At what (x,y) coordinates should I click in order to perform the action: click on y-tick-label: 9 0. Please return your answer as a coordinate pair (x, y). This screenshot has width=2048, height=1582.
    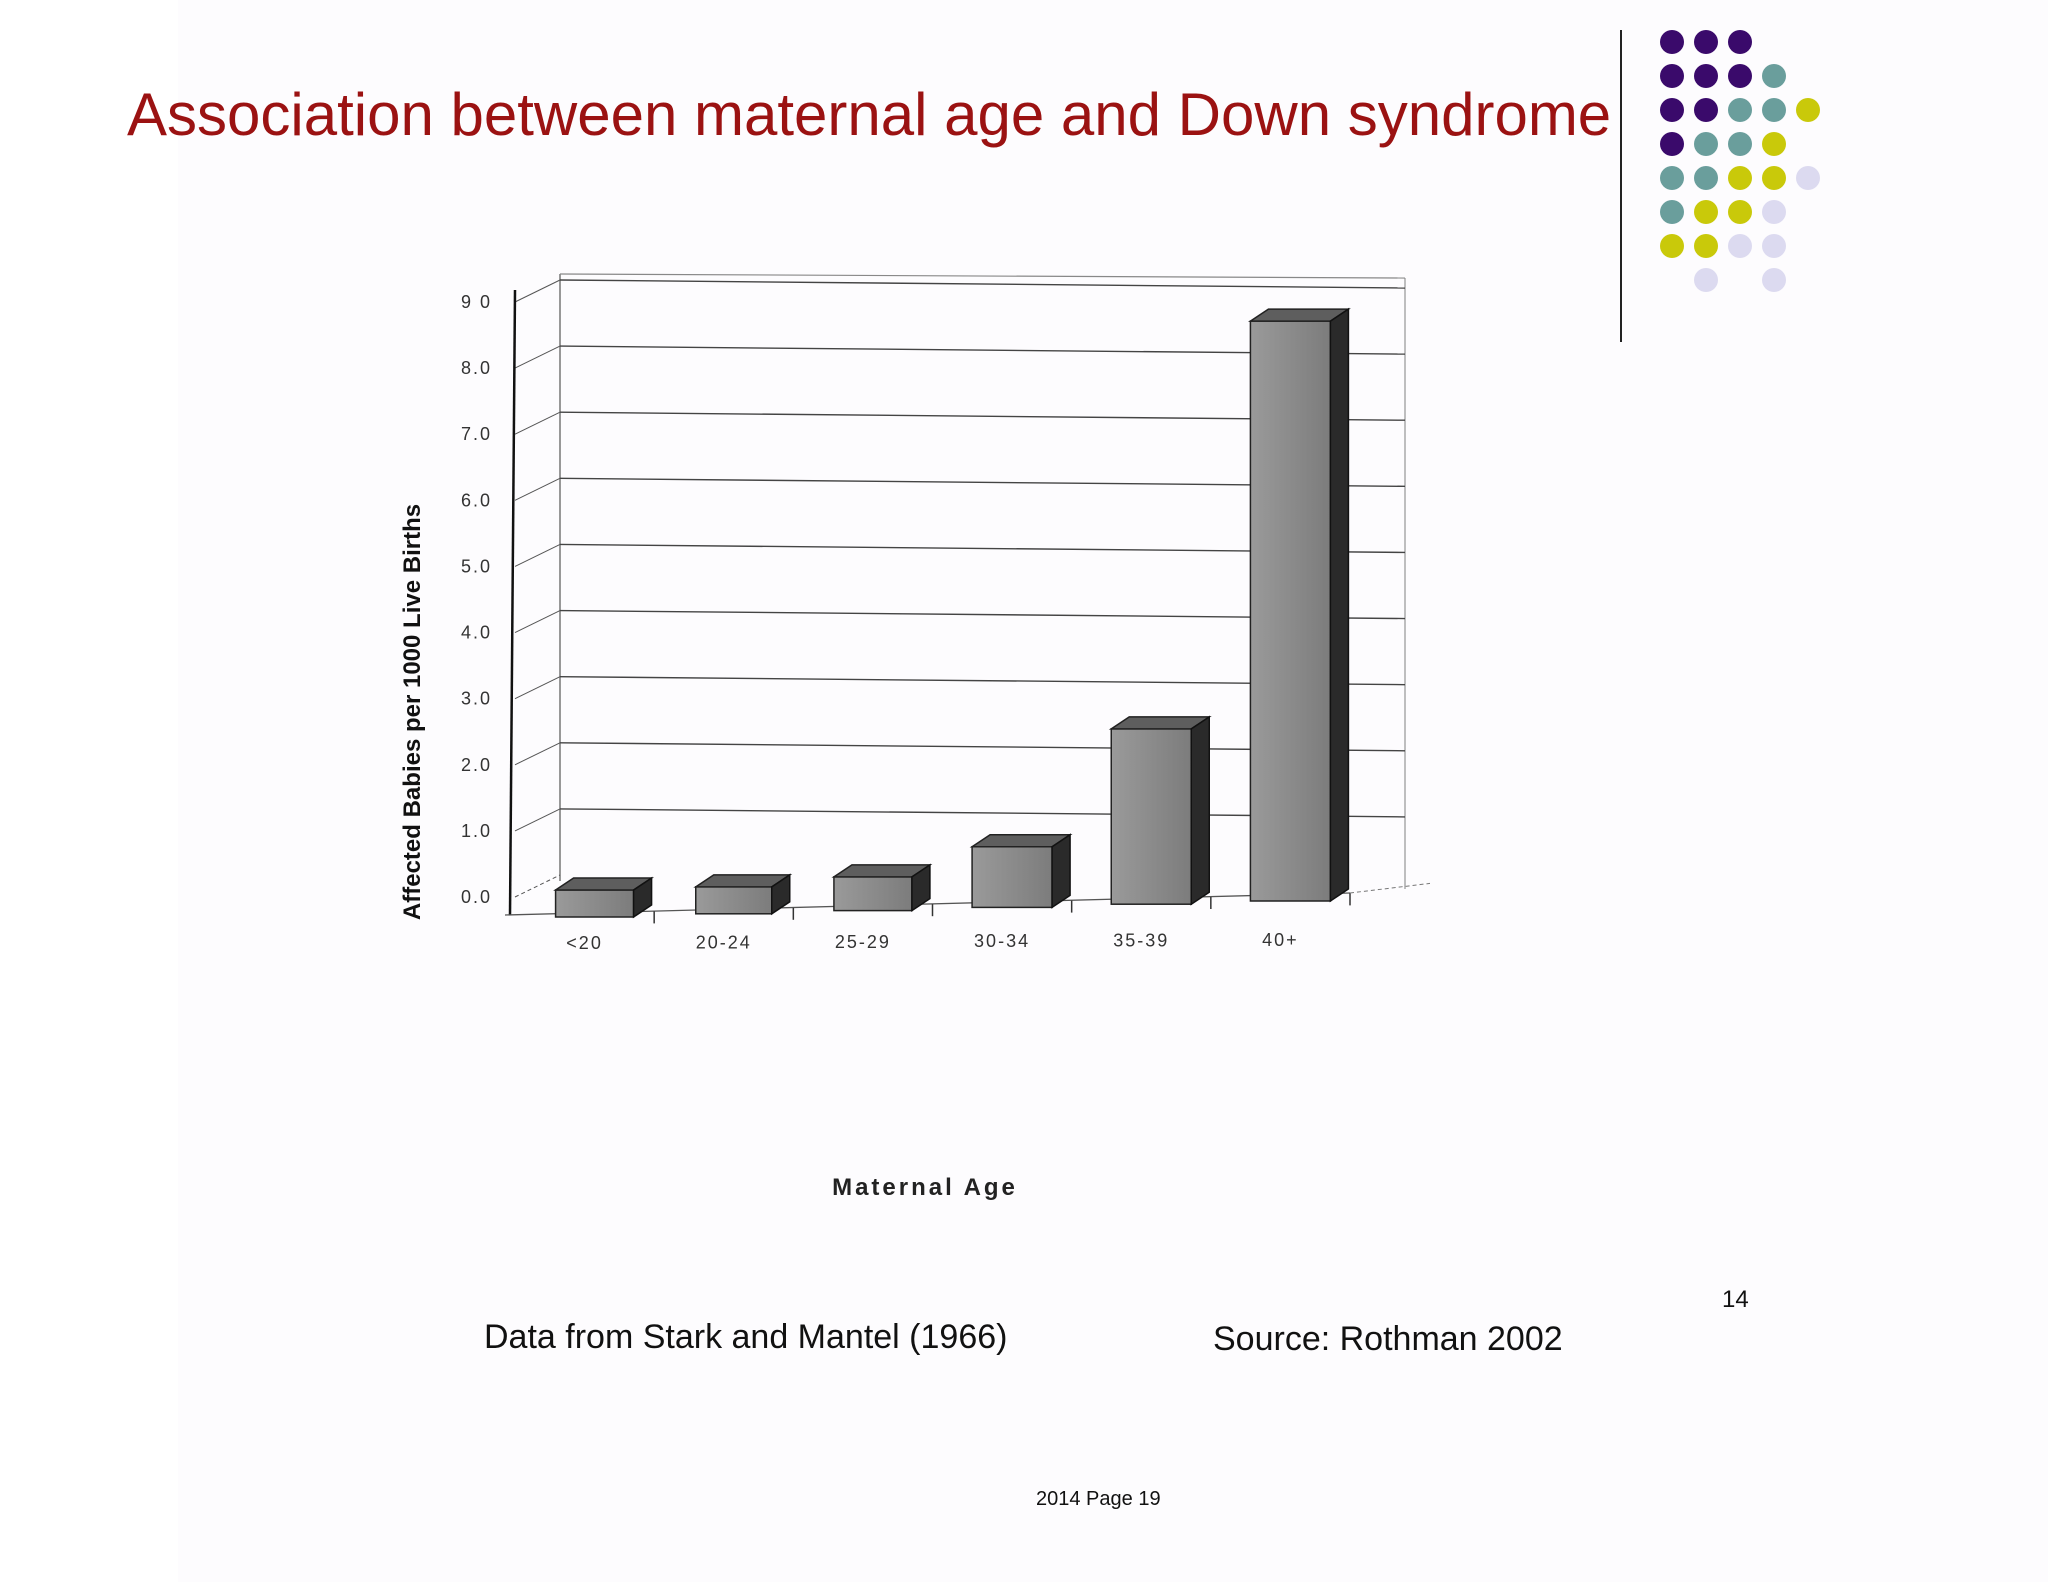
    Looking at the image, I should click on (476, 302).